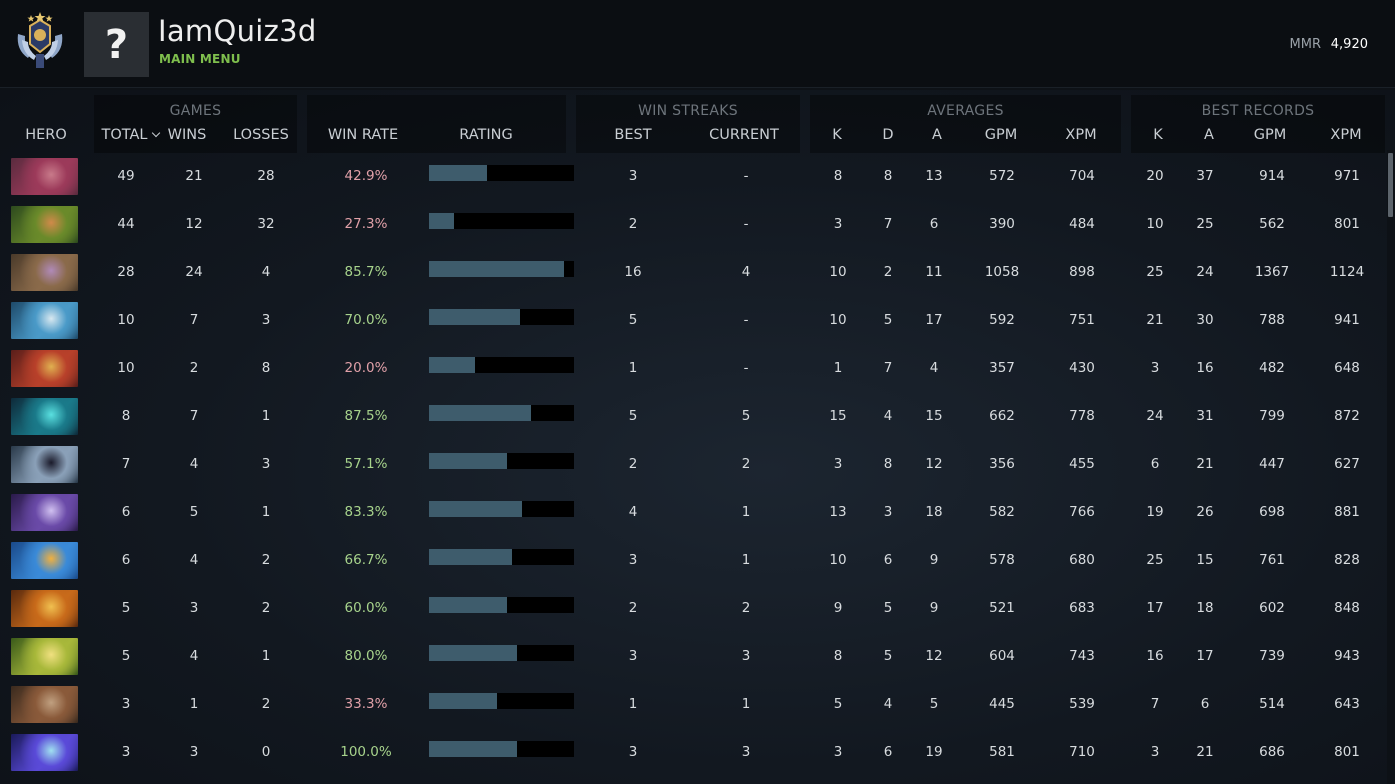 The height and width of the screenshot is (784, 1395). I want to click on hero-portrait-1-icon, so click(44, 176).